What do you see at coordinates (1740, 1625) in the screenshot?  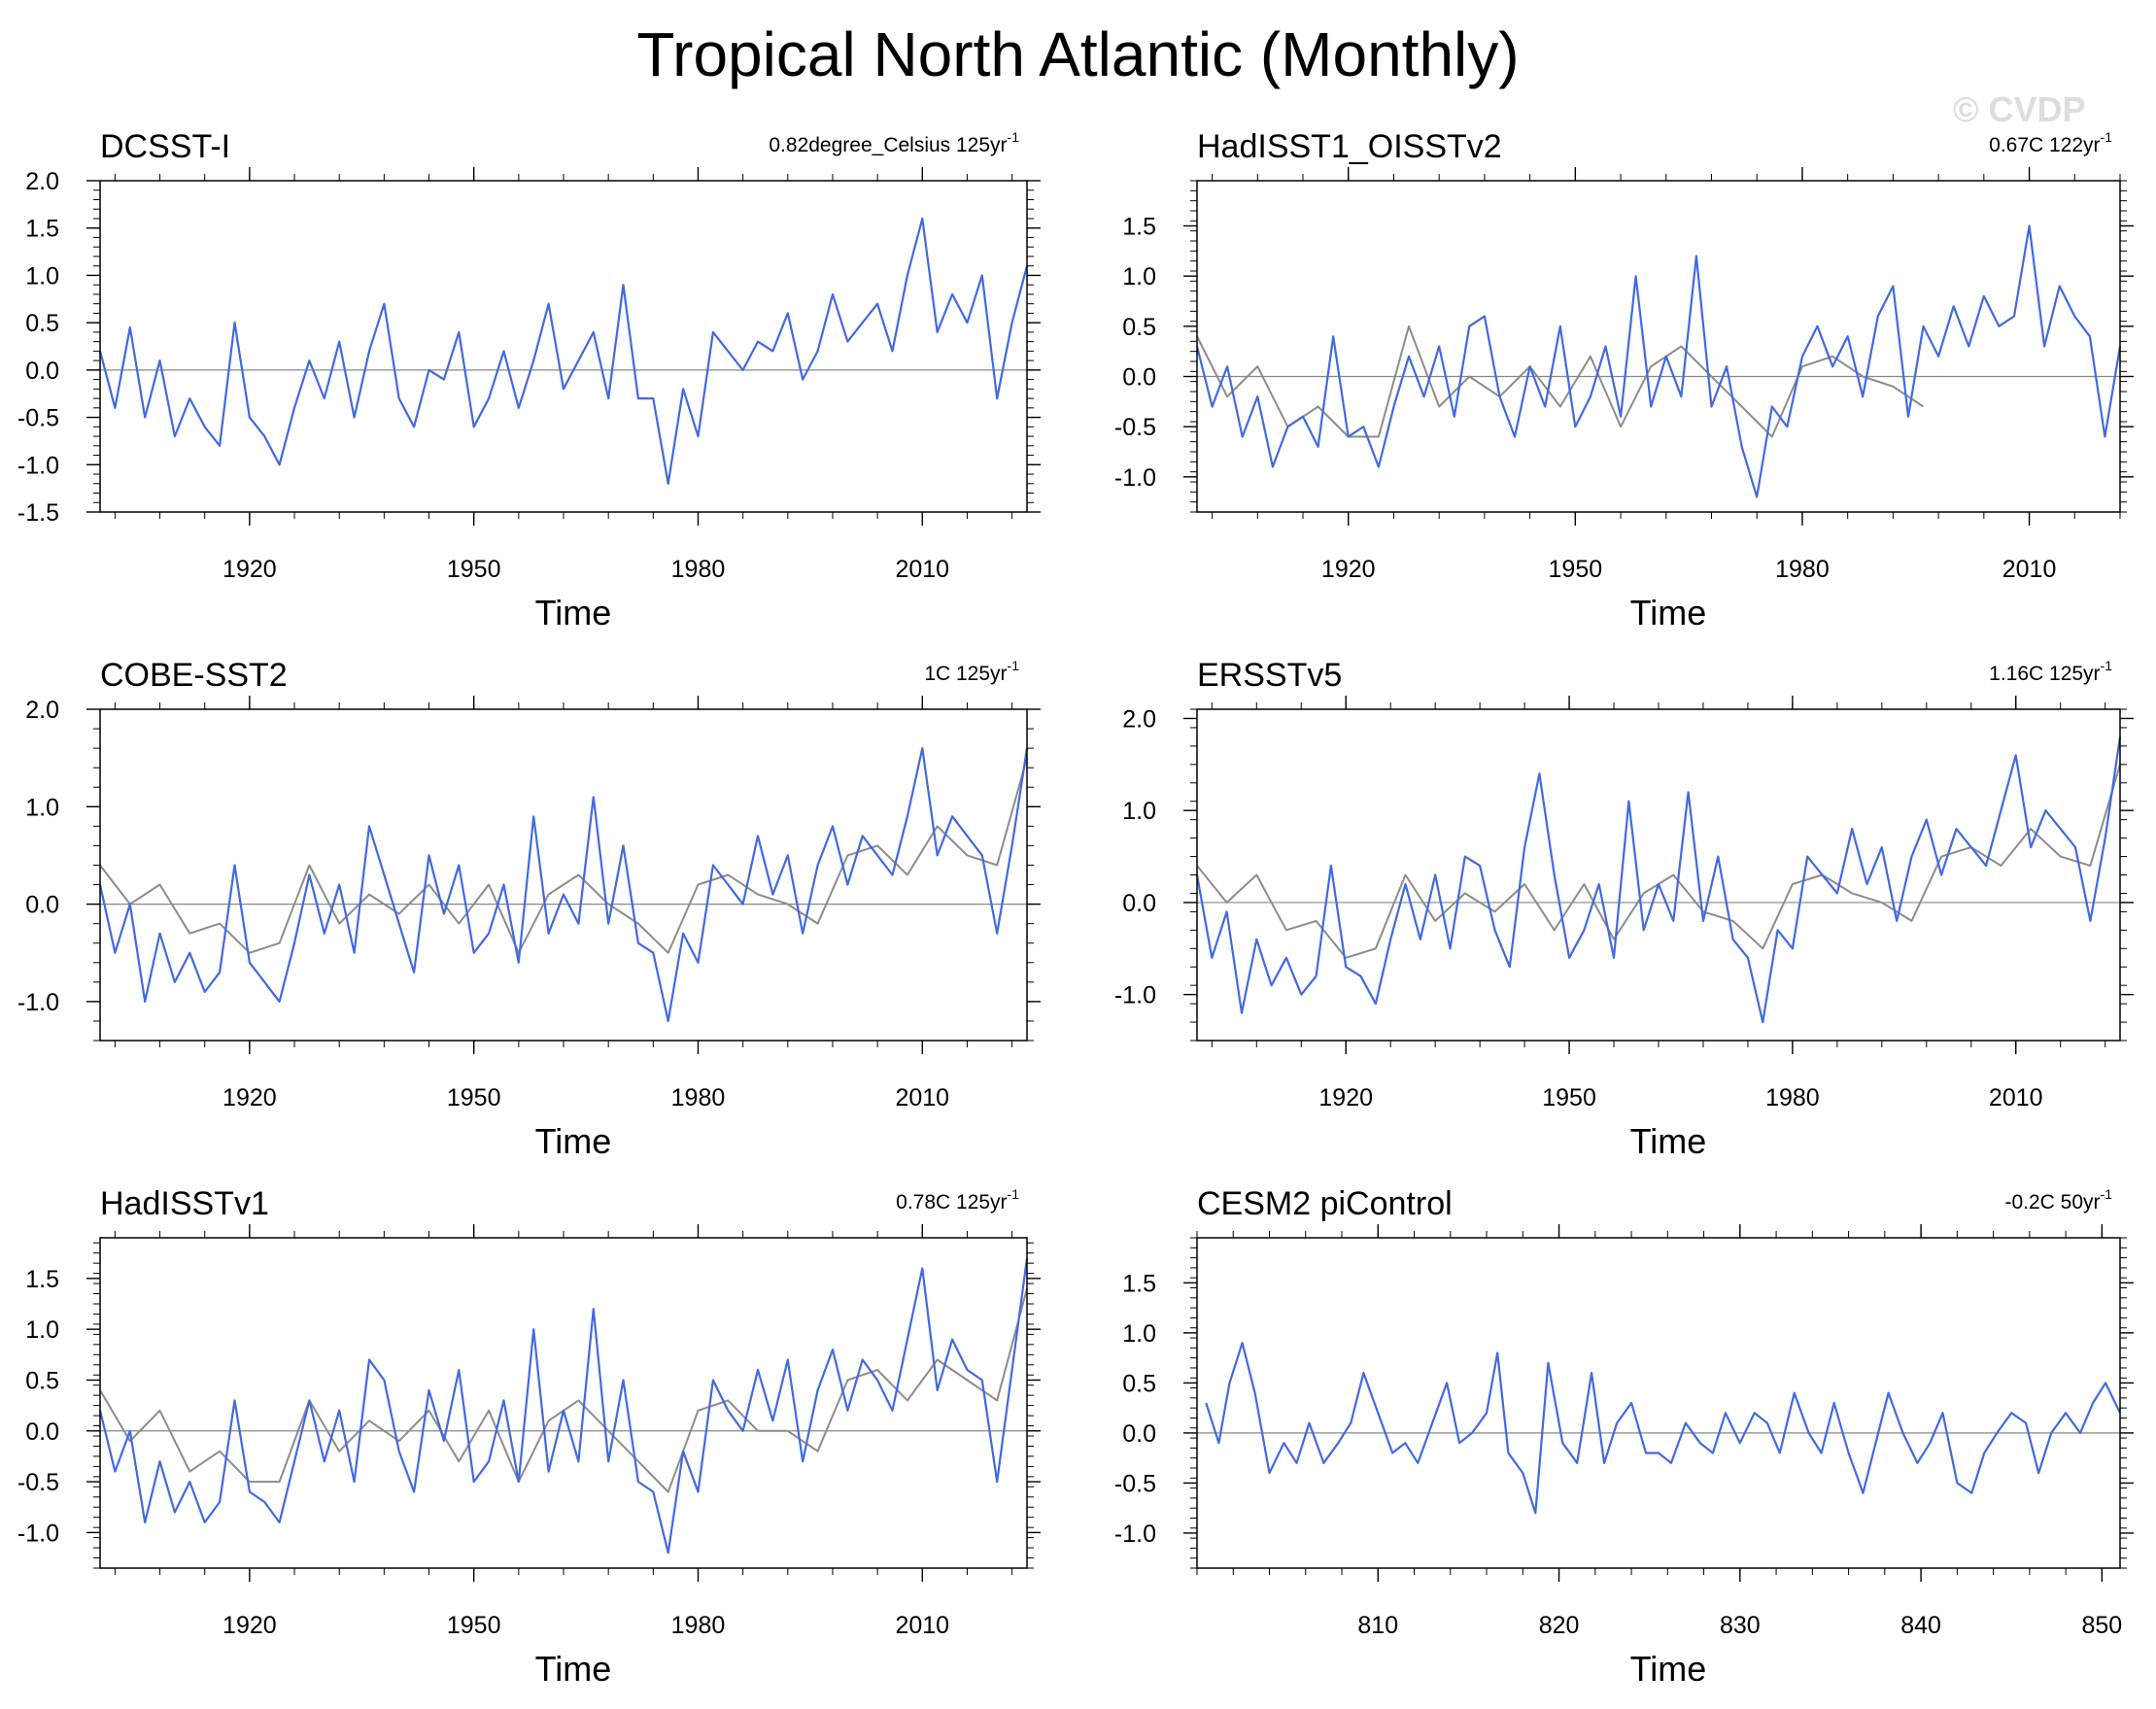 I see `x-tick-label: 830` at bounding box center [1740, 1625].